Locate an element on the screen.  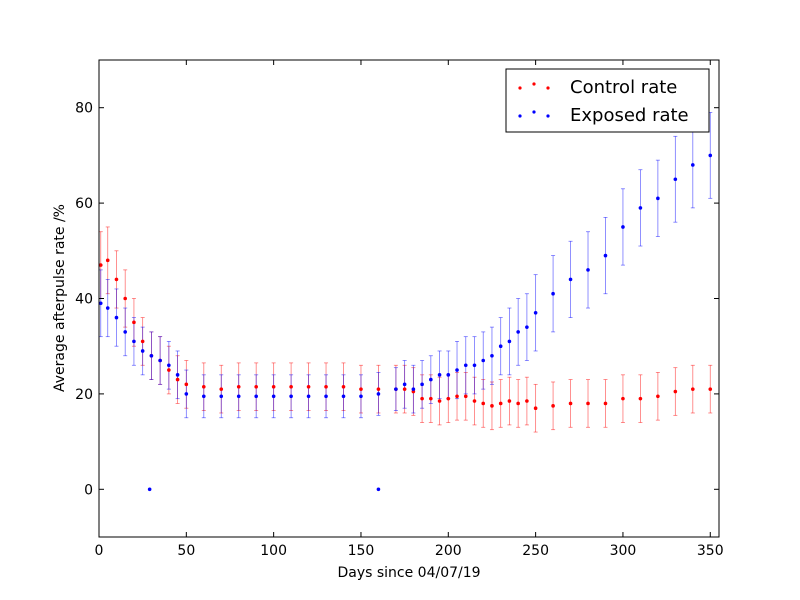
y-tick-label: 0 is located at coordinates (88, 490).